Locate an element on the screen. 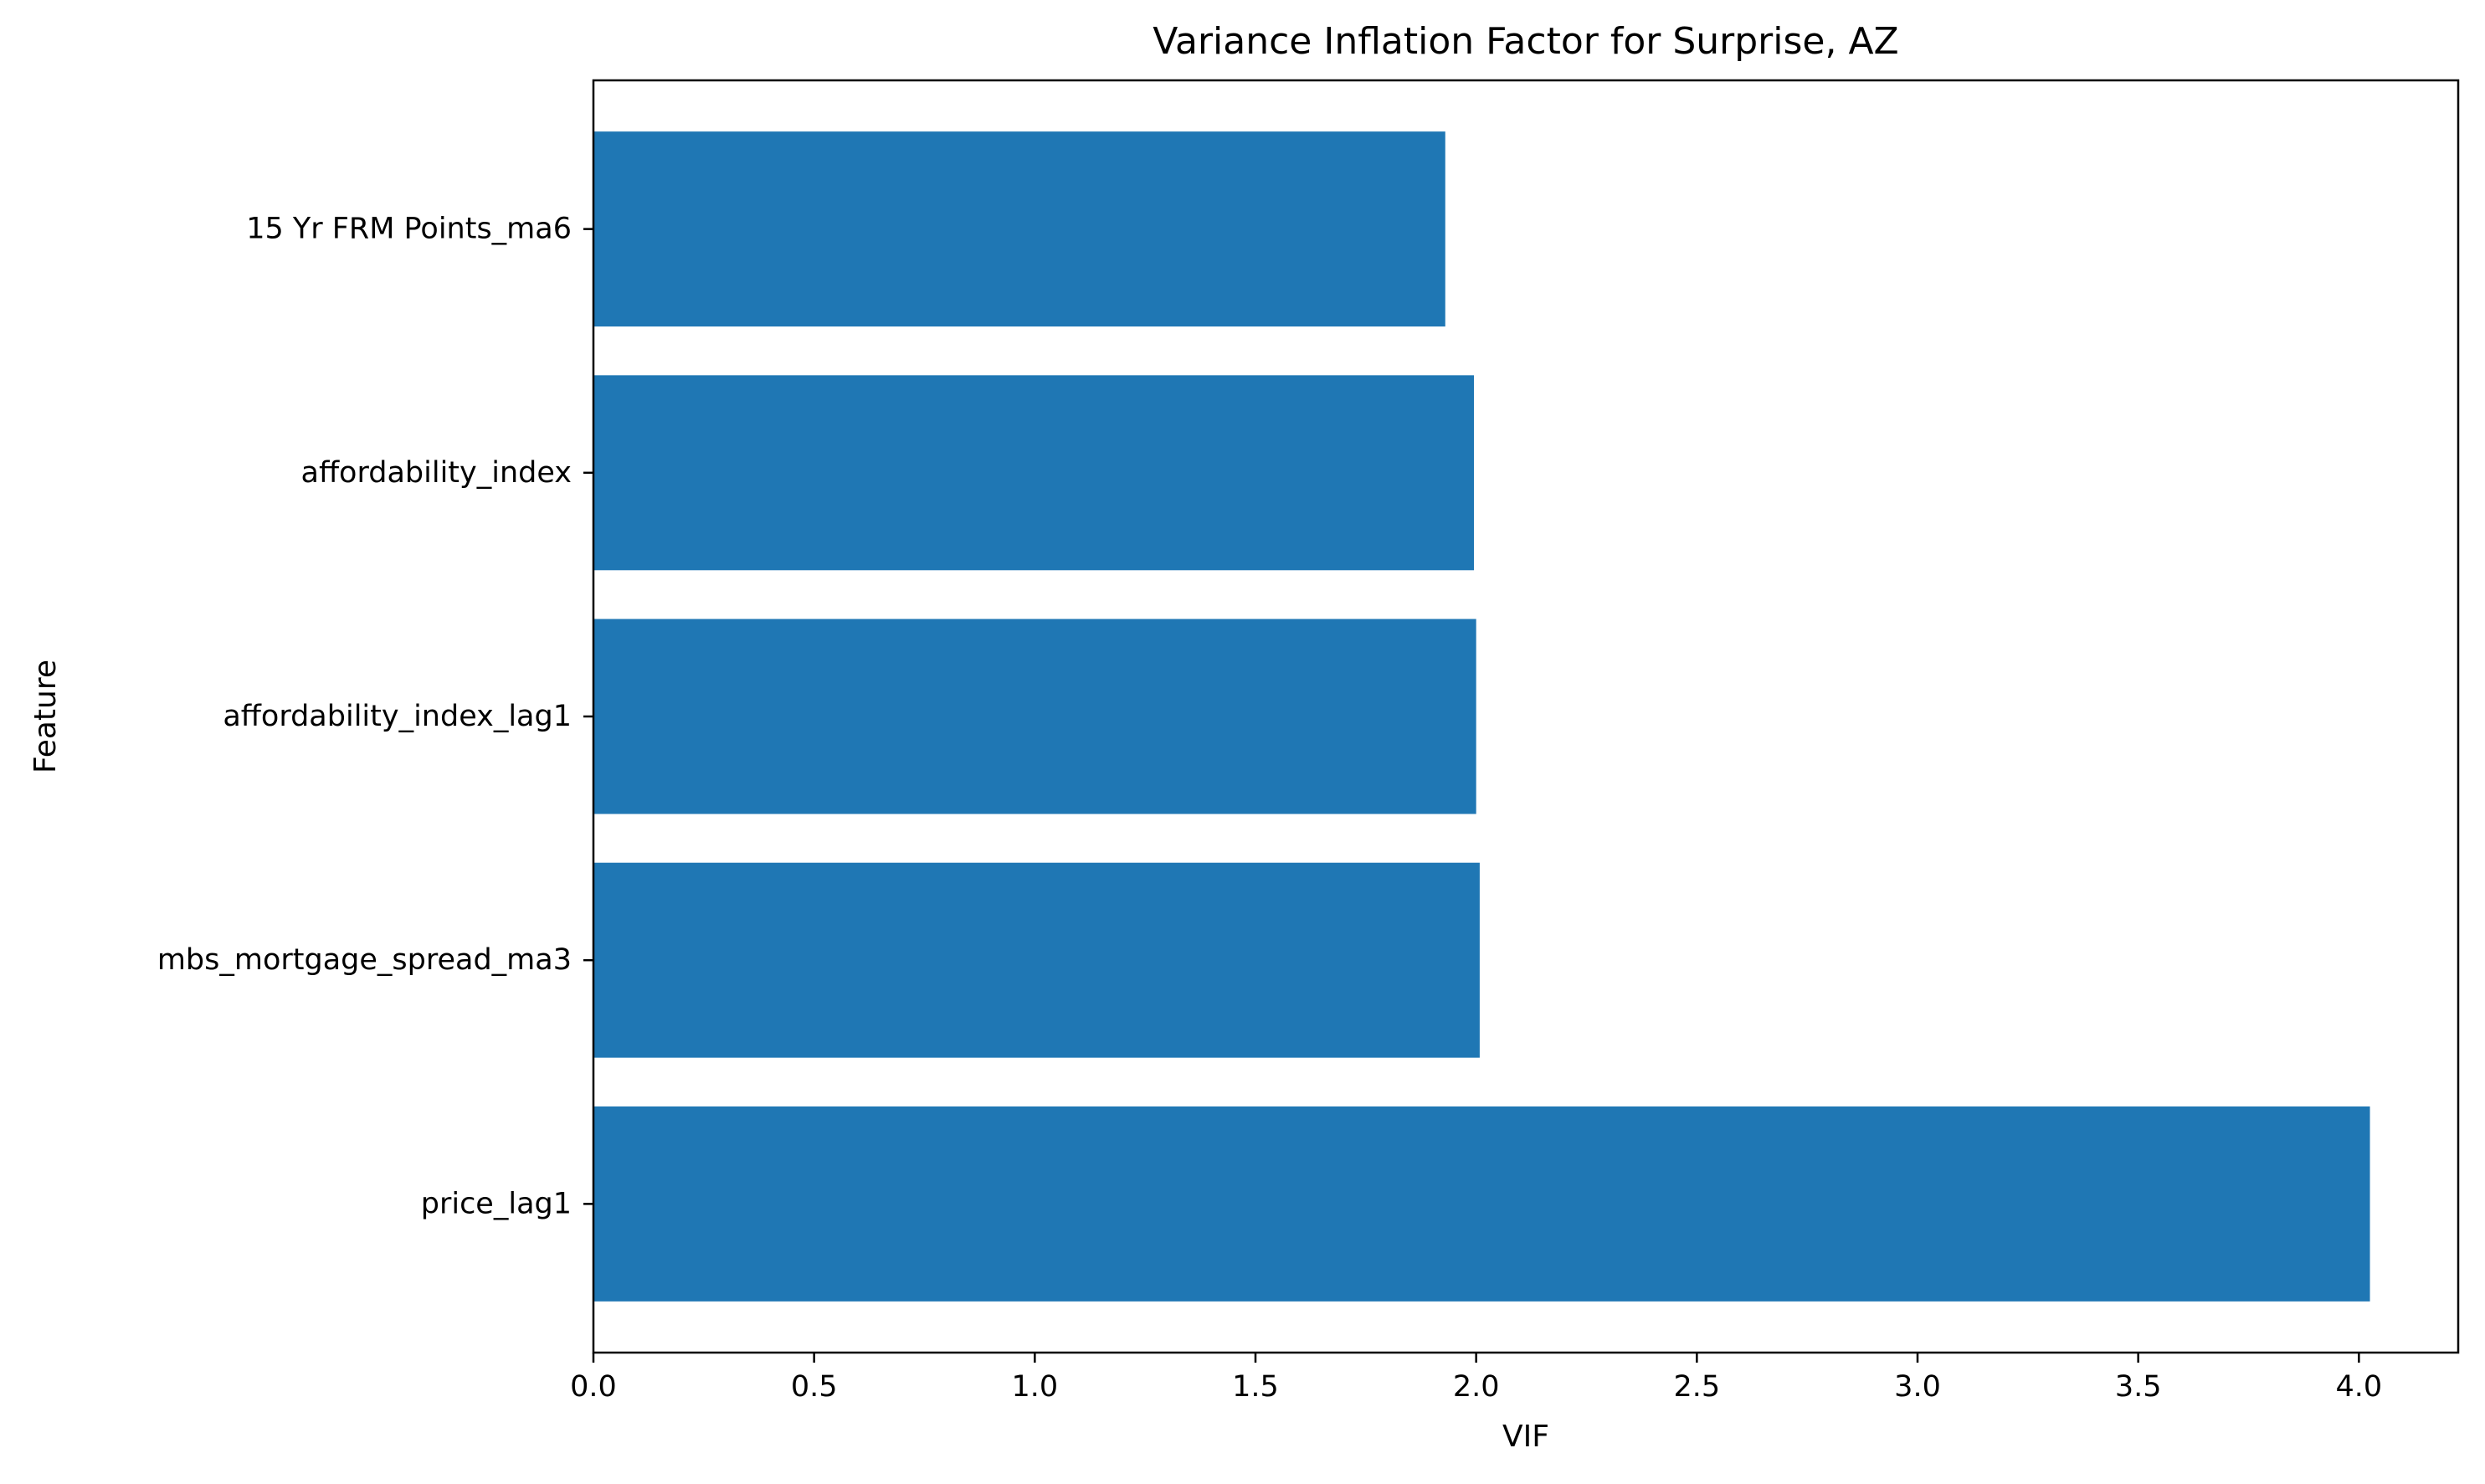 The height and width of the screenshot is (1484, 2485). x-tick-label-6: 3.0 is located at coordinates (1917, 1387).